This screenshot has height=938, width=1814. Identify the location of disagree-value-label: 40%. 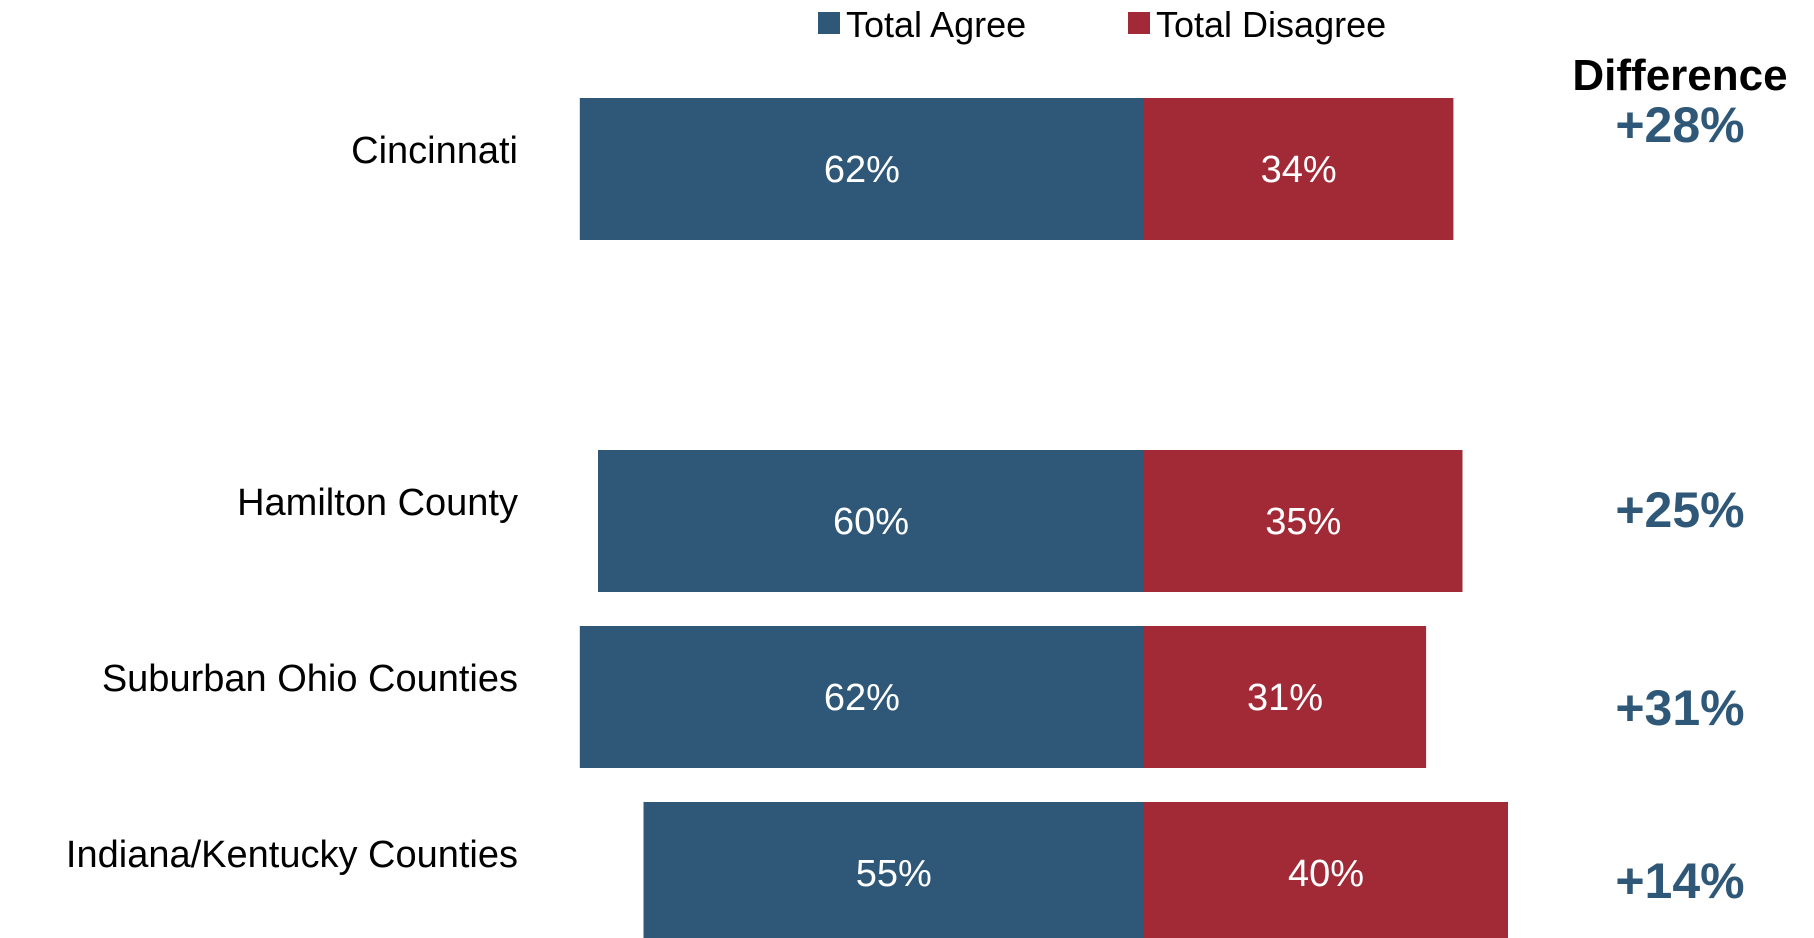
(1326, 874).